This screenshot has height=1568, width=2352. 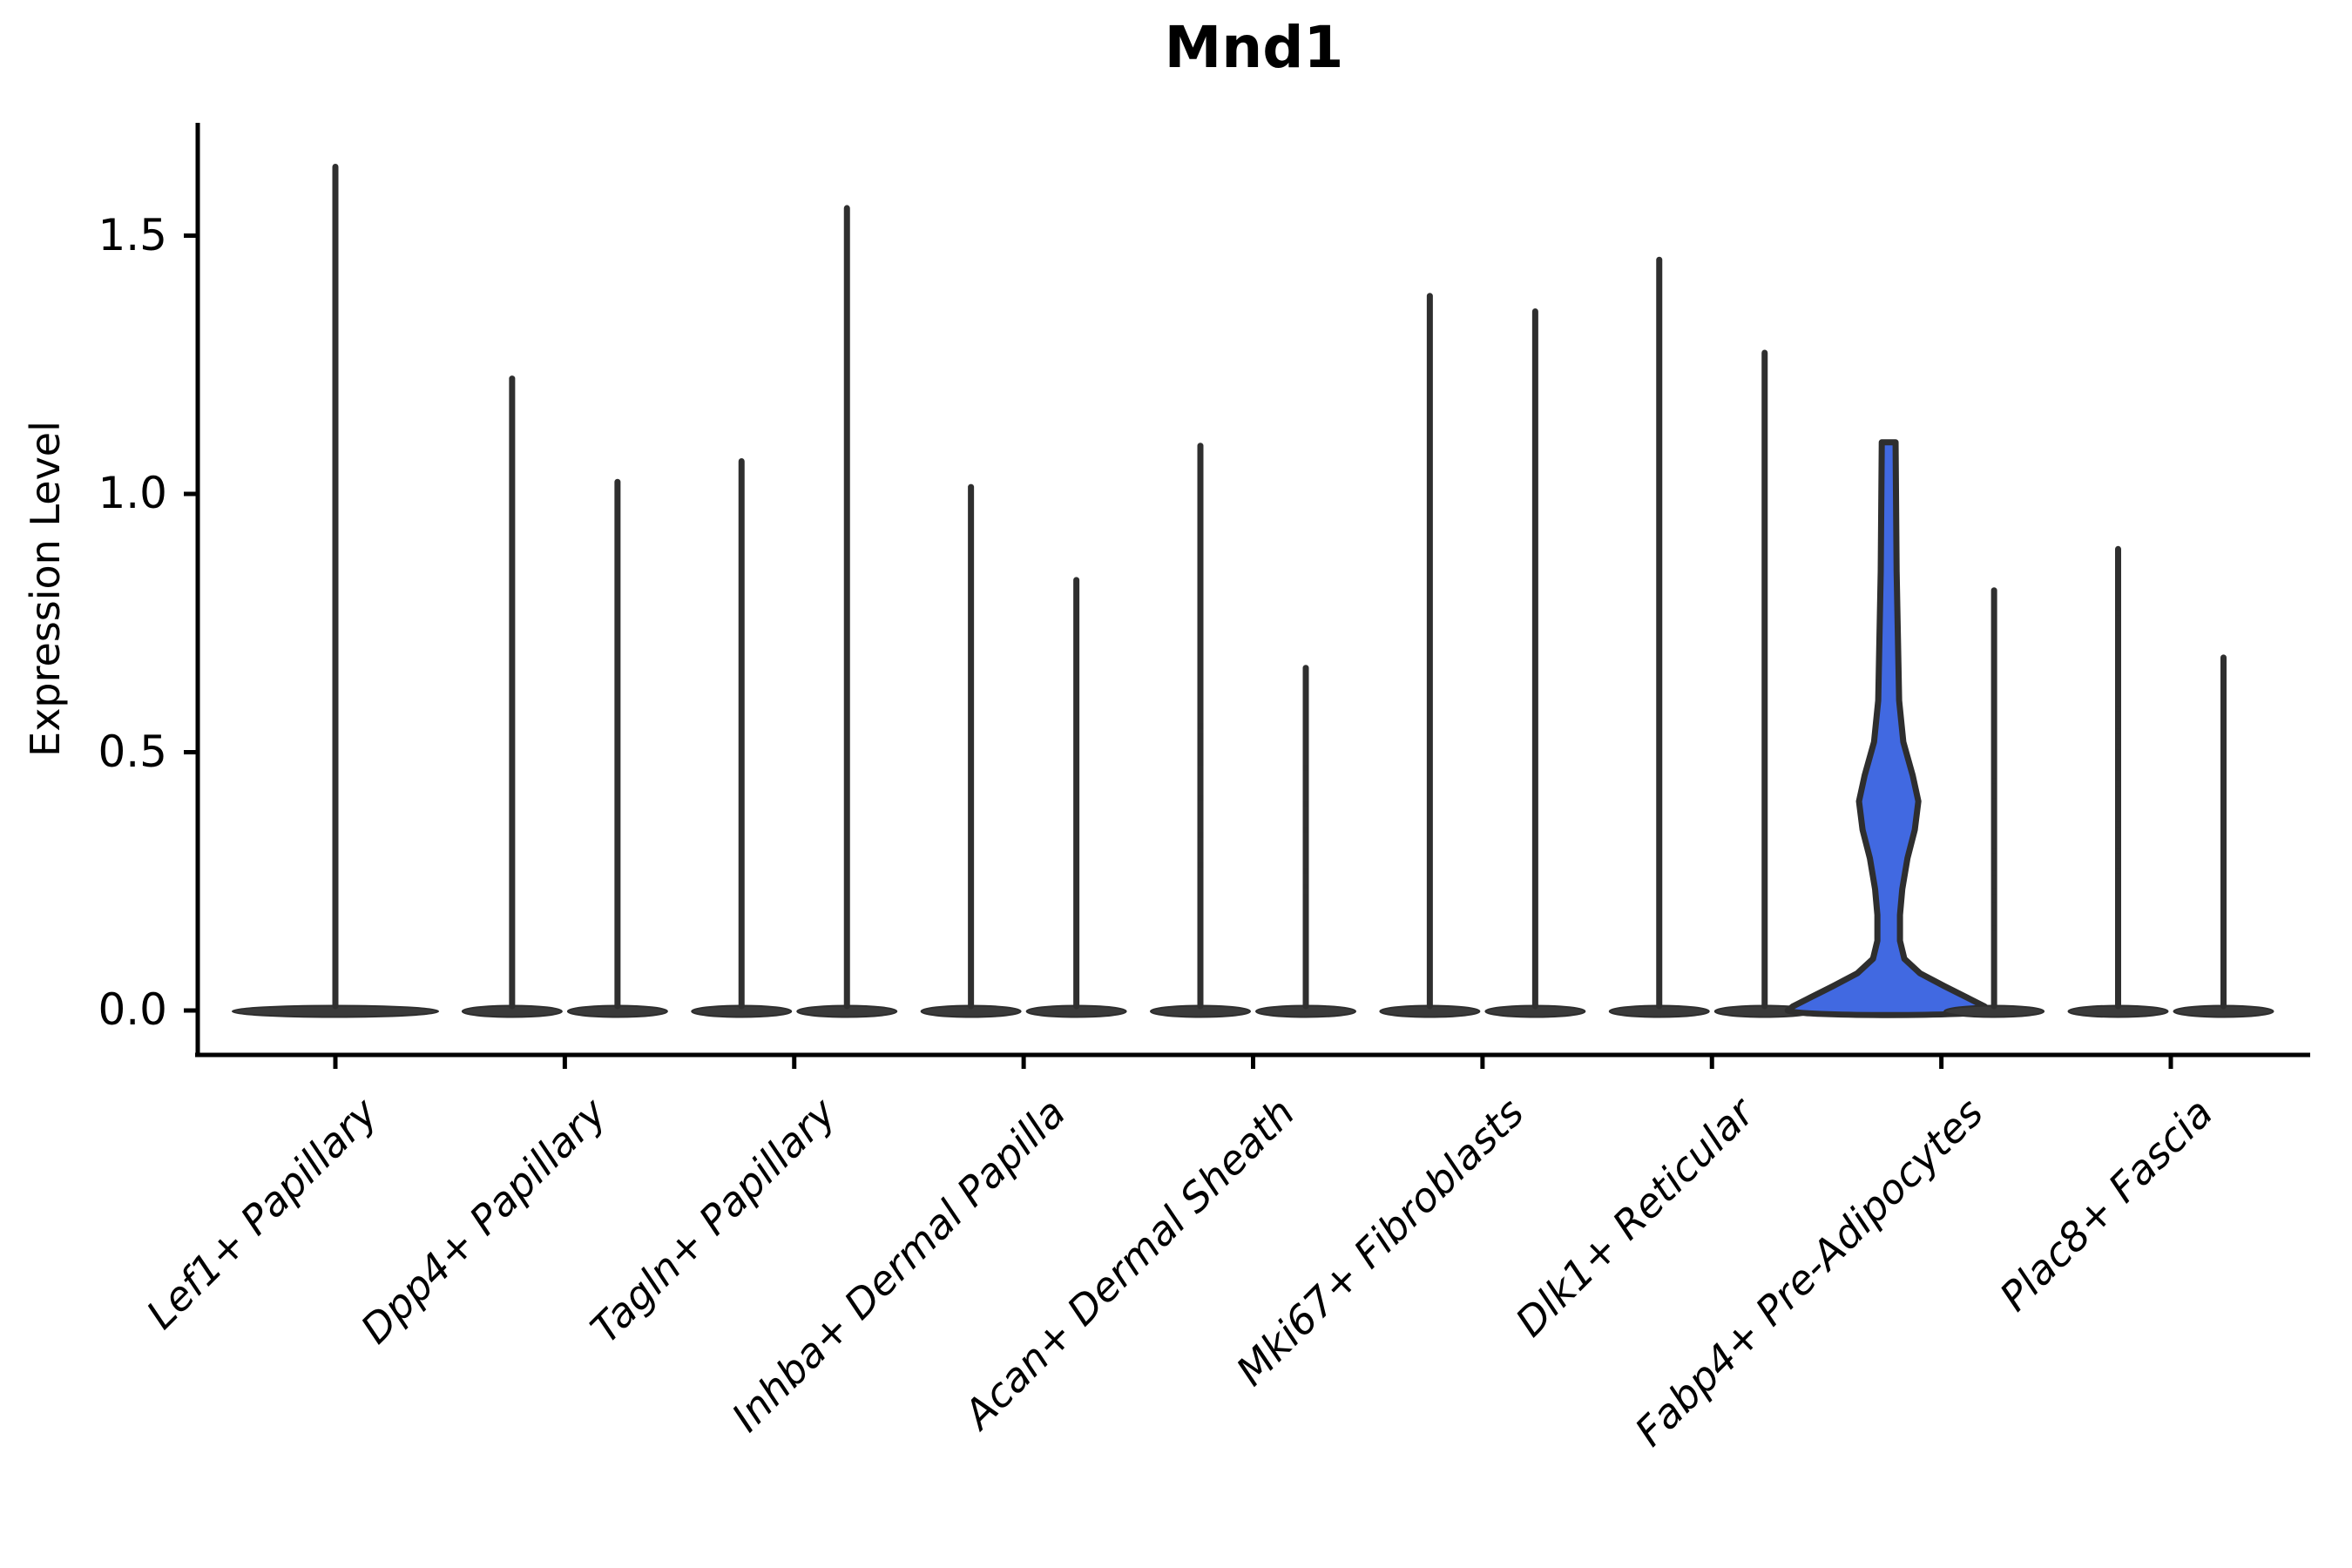 What do you see at coordinates (1888, 728) in the screenshot?
I see `highlighted-violin` at bounding box center [1888, 728].